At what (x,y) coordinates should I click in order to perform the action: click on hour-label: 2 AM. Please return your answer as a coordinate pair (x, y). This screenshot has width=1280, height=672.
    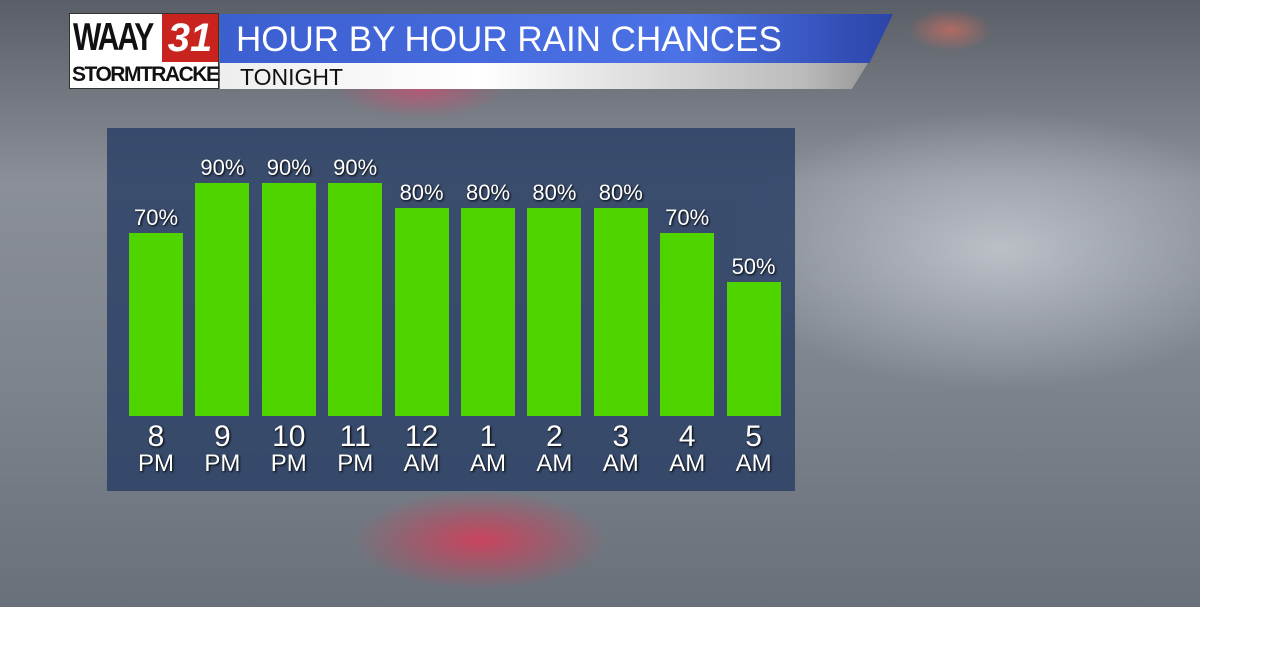
    Looking at the image, I should click on (554, 449).